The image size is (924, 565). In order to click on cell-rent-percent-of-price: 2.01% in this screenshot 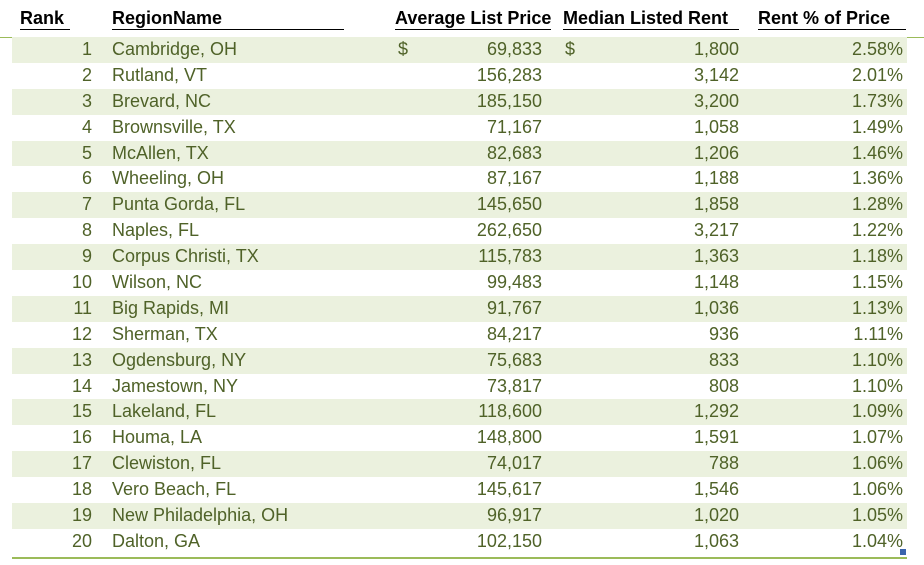, I will do `click(877, 74)`.